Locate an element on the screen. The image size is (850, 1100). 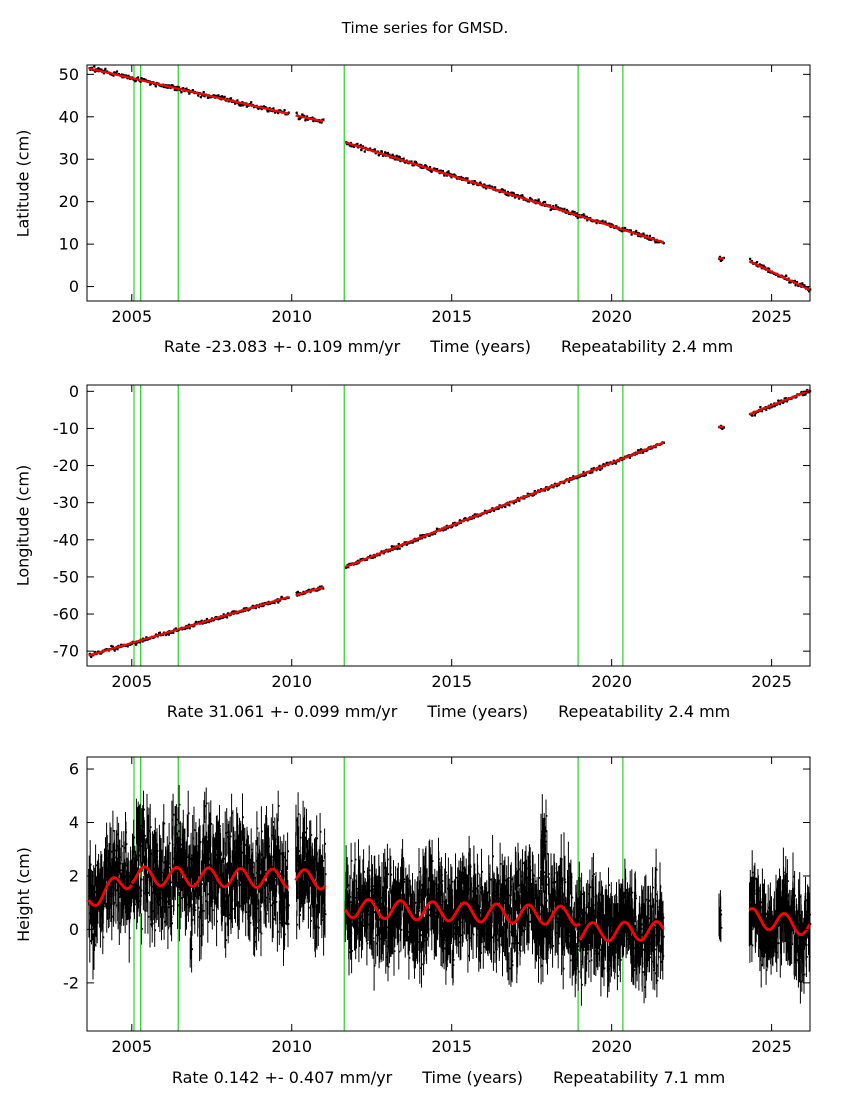
height-x-tick-label: 2005 is located at coordinates (131, 1046).